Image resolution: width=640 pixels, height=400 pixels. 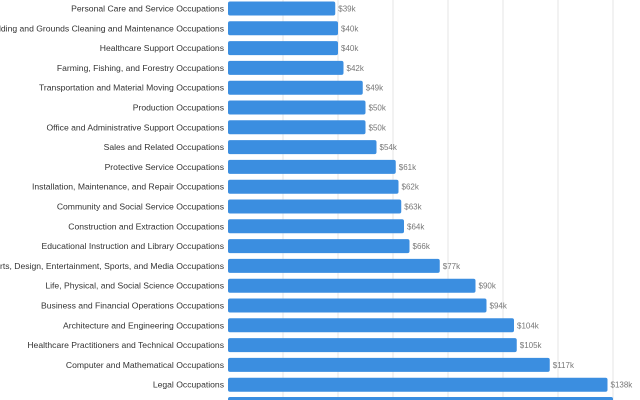 What do you see at coordinates (378, 108) in the screenshot?
I see `value-label-5: $50k` at bounding box center [378, 108].